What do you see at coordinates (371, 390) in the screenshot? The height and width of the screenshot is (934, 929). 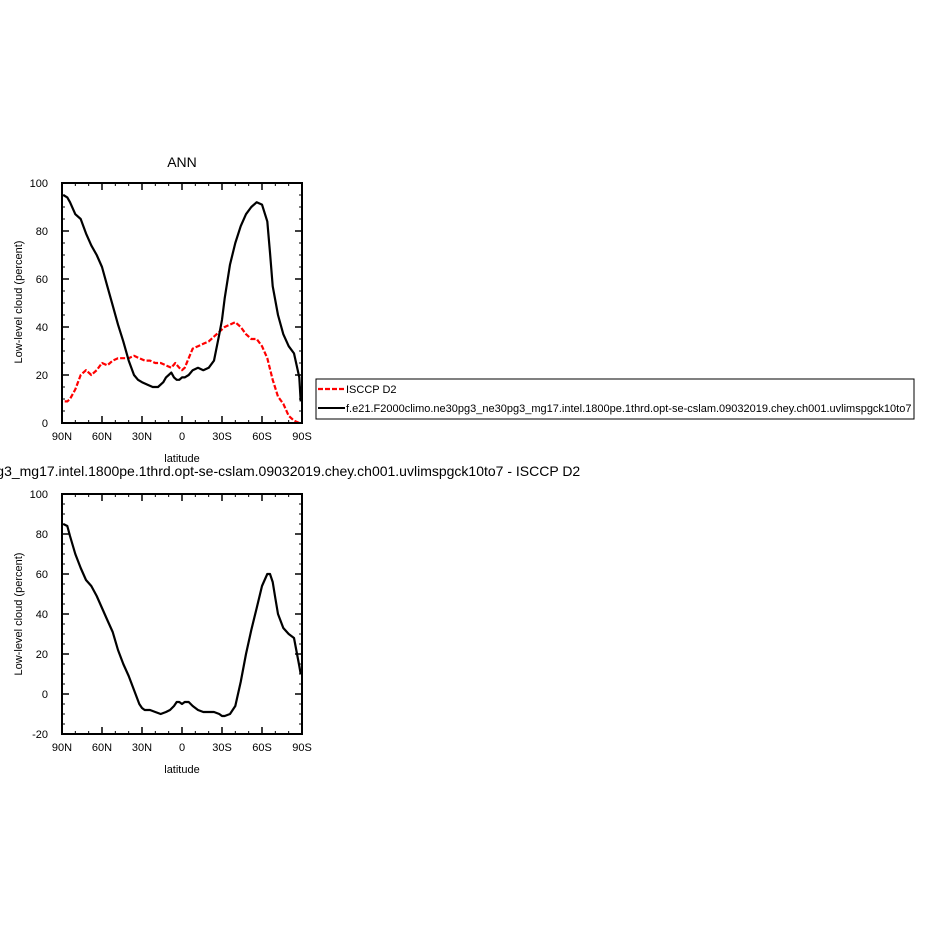 I see `legend-label-isccp: ISCCP D2` at bounding box center [371, 390].